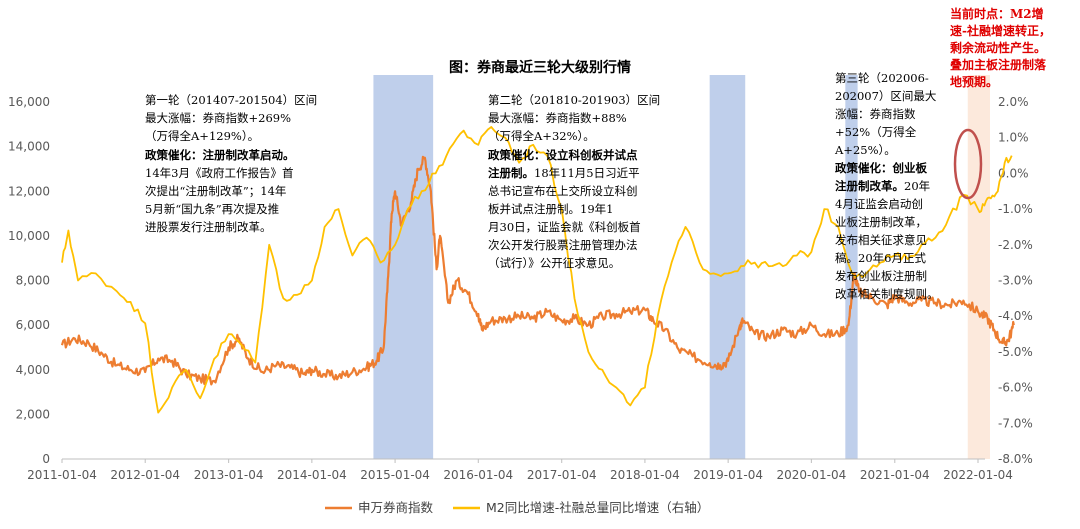 Image resolution: width=1080 pixels, height=529 pixels. Describe the element at coordinates (974, 81) in the screenshot. I see `annotation-line: 地预期。` at that location.